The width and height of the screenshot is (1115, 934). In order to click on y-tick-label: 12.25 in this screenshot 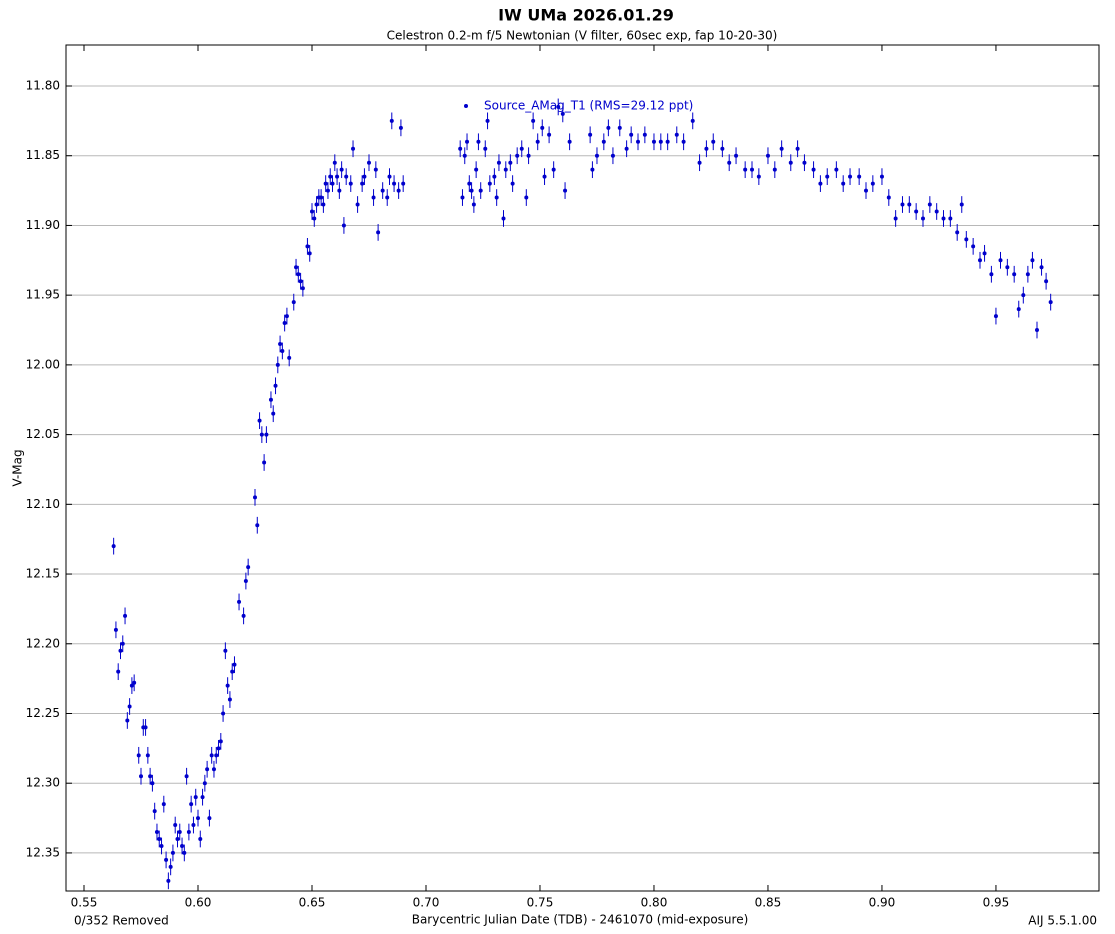, I will do `click(43, 713)`.